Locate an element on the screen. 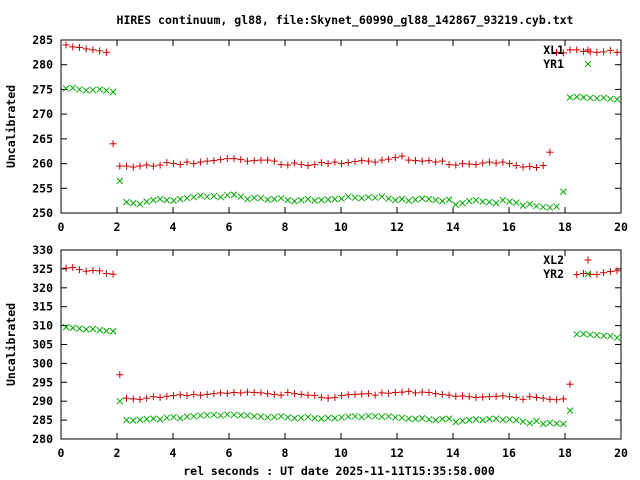  y-tick-label: 255 is located at coordinates (42, 188).